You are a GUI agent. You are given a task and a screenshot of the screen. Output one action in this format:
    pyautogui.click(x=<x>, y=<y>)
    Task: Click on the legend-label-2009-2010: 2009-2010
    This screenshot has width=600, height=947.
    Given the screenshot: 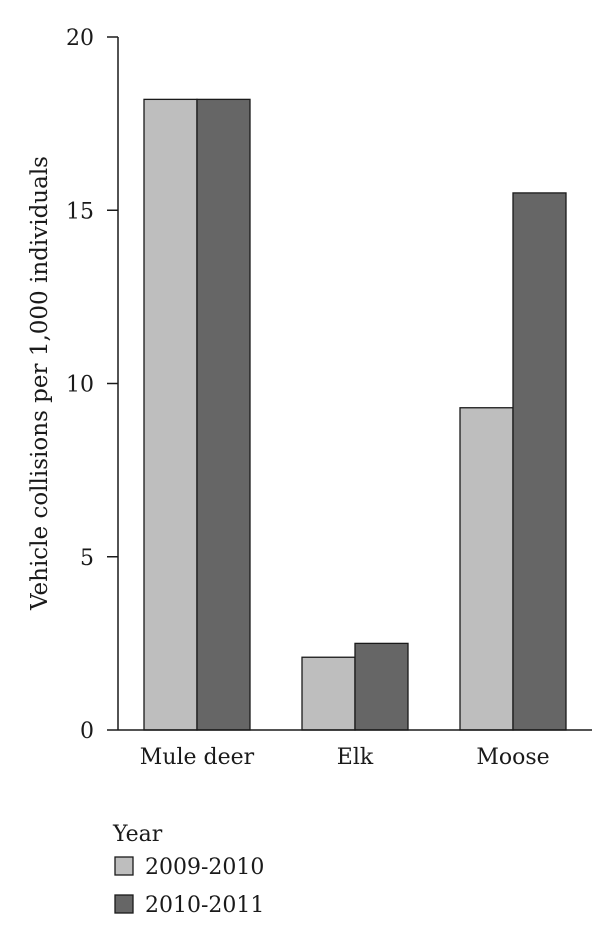 What is the action you would take?
    pyautogui.click(x=204, y=867)
    